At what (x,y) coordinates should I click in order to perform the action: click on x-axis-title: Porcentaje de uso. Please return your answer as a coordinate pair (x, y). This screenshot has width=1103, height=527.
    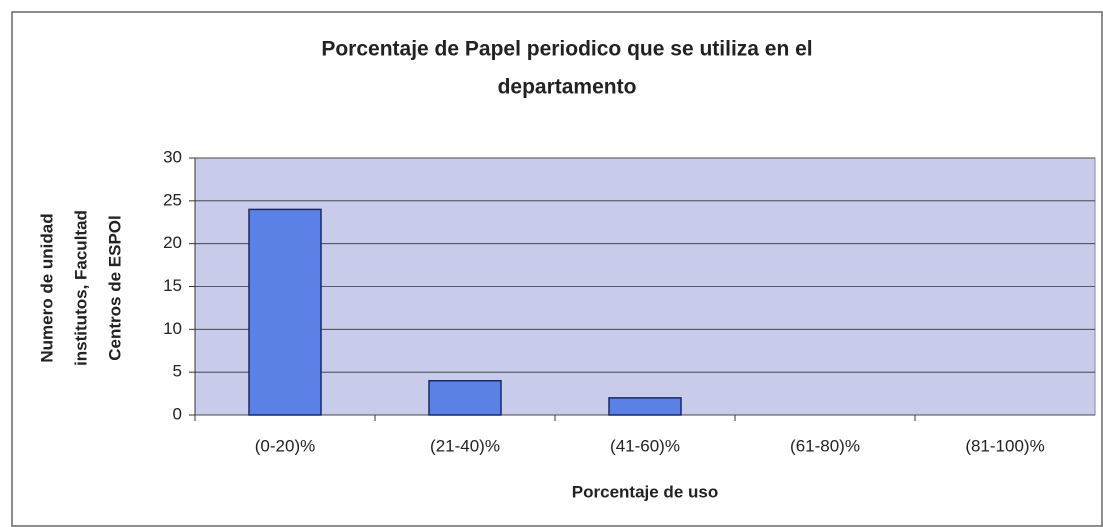
    Looking at the image, I should click on (645, 491).